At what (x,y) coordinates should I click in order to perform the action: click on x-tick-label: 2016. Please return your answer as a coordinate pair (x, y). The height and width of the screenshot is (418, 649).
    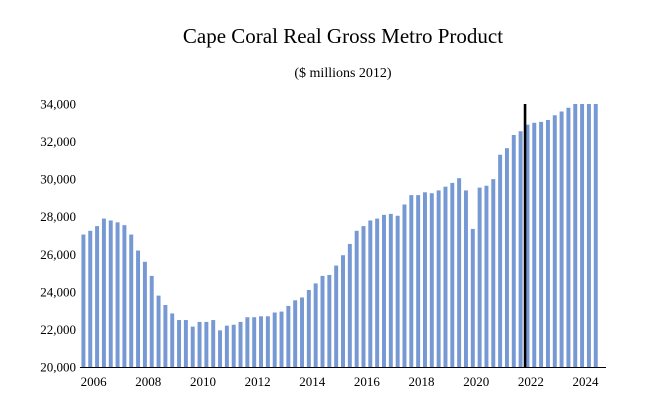
    Looking at the image, I should click on (367, 381).